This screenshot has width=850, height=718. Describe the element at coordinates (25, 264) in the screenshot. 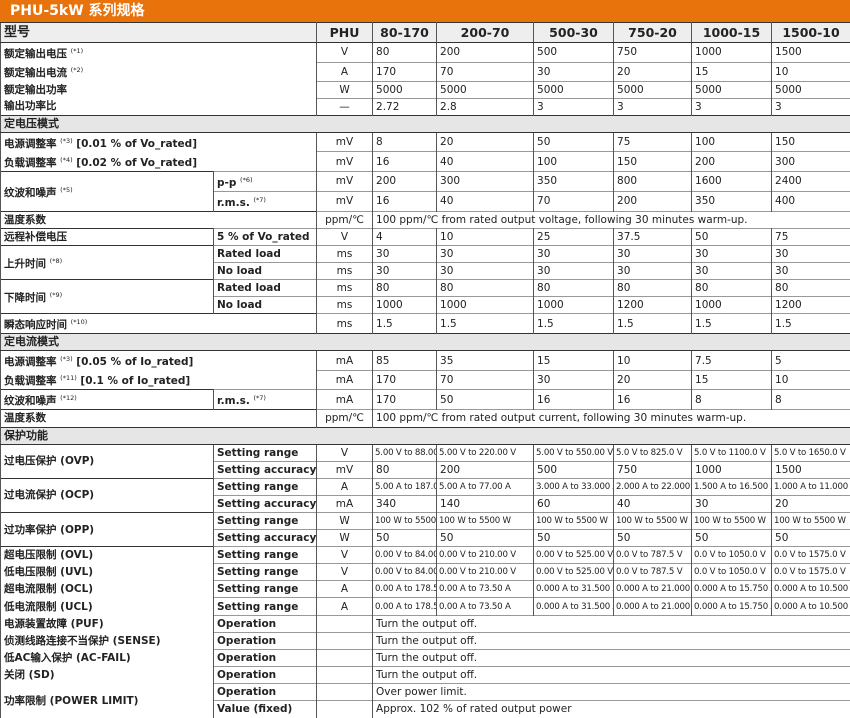

I see `row-label-text: 上升时间` at that location.